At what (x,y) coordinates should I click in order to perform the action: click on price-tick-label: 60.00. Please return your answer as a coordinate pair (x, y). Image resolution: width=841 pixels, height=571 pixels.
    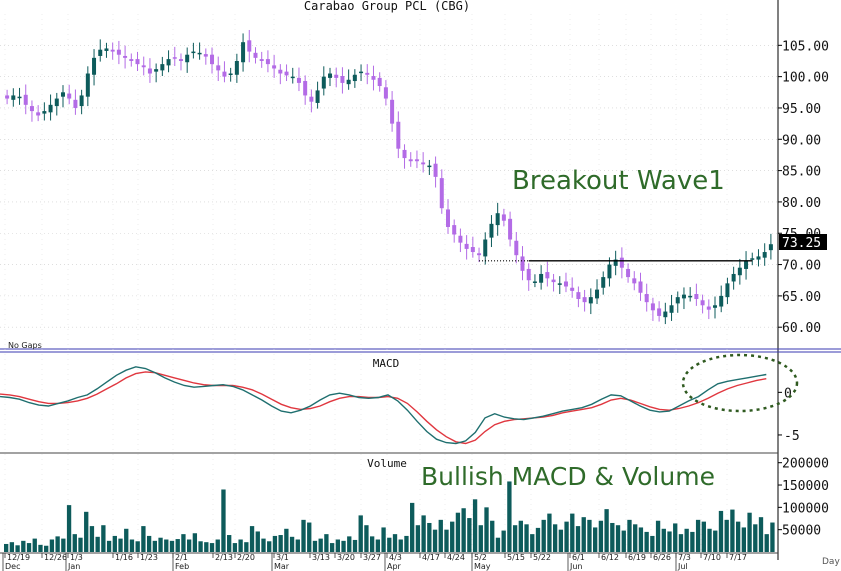
    Looking at the image, I should click on (801, 328).